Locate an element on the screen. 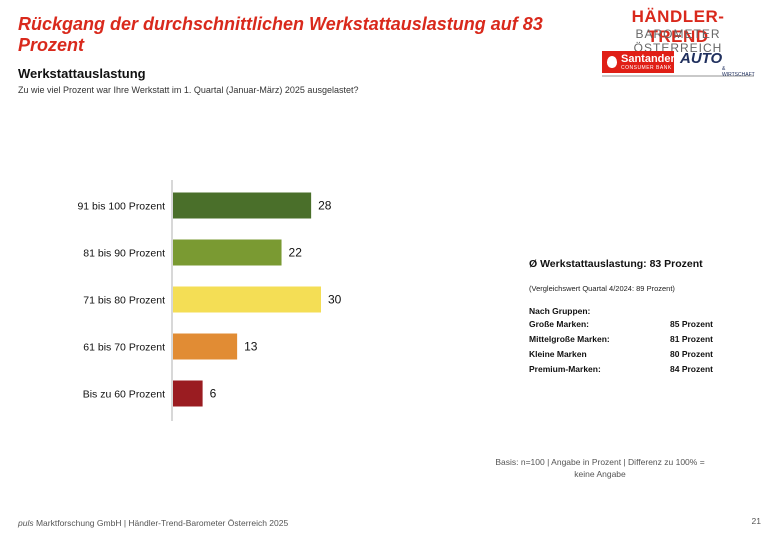  group-value: 80 Prozent is located at coordinates (691, 354).